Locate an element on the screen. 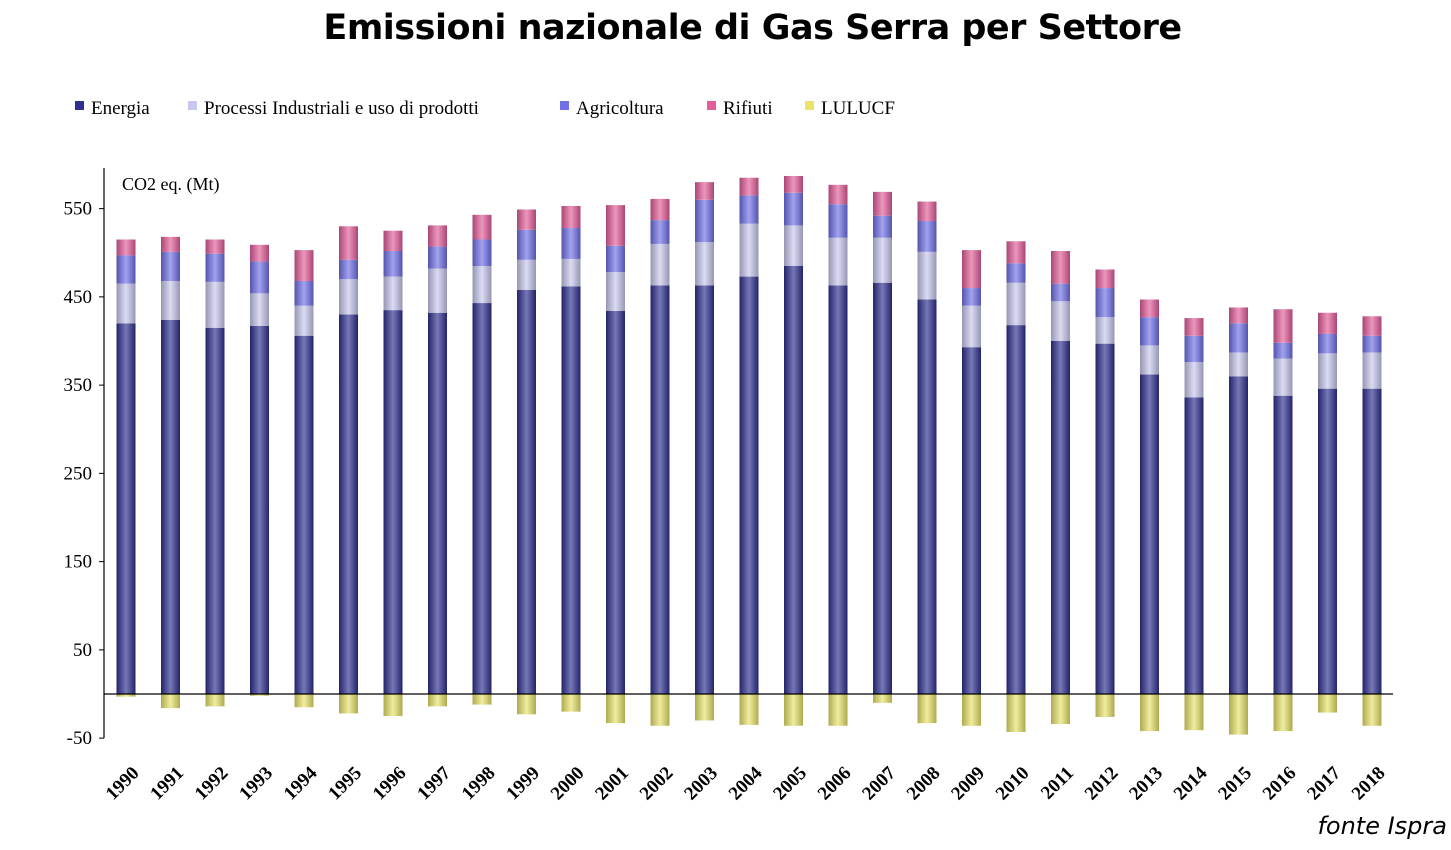  bar-processi-2005 is located at coordinates (793, 245).